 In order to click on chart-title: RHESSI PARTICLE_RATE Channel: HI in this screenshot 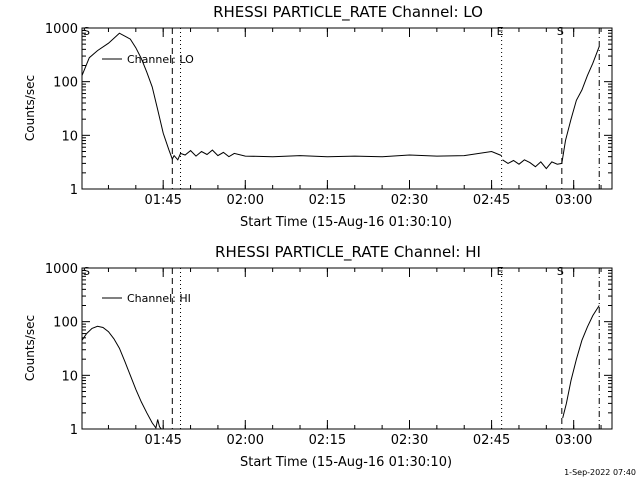, I will do `click(348, 252)`.